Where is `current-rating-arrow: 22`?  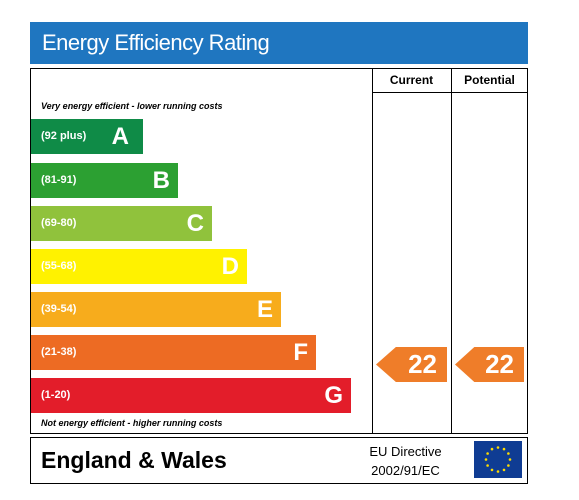 current-rating-arrow: 22 is located at coordinates (411, 364).